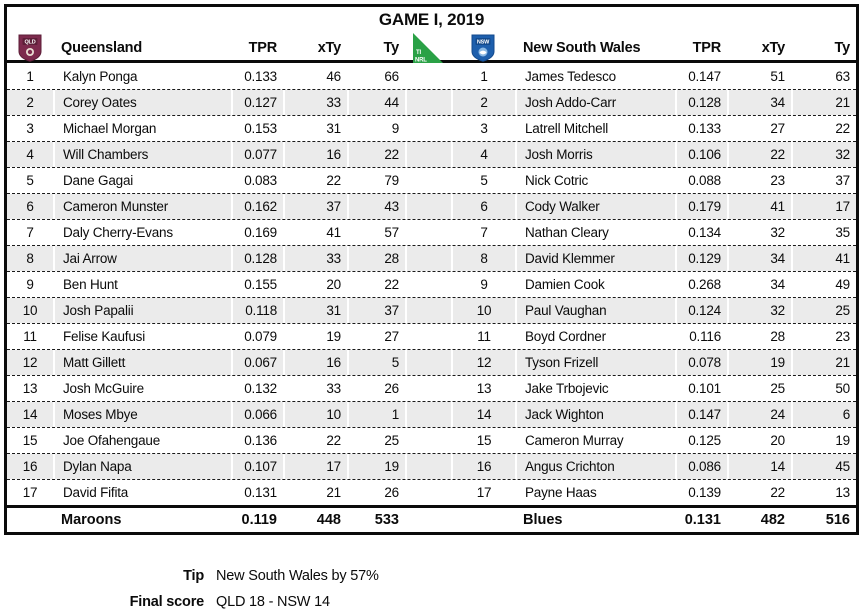 The image size is (863, 613). Describe the element at coordinates (484, 440) in the screenshot. I see `nsw-player-rank: 15` at that location.